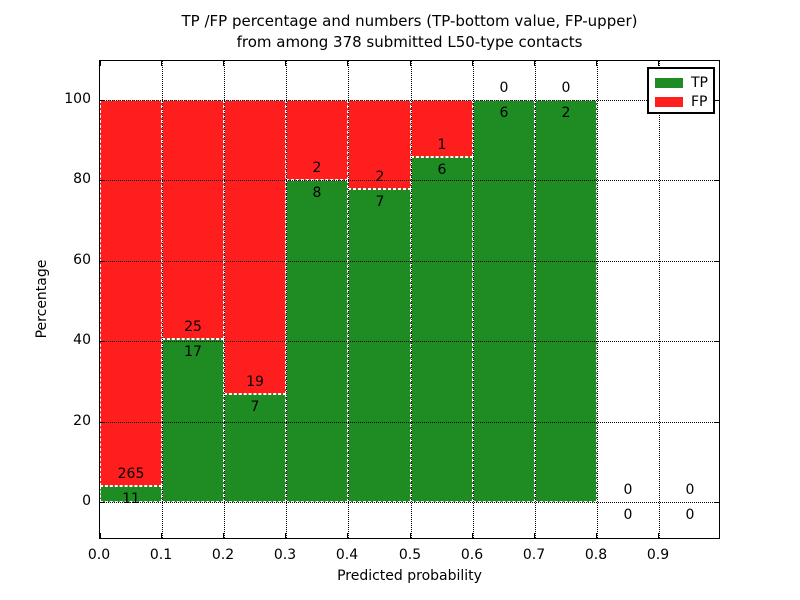 Image resolution: width=800 pixels, height=600 pixels. I want to click on bar-label-tp: 7, so click(380, 202).